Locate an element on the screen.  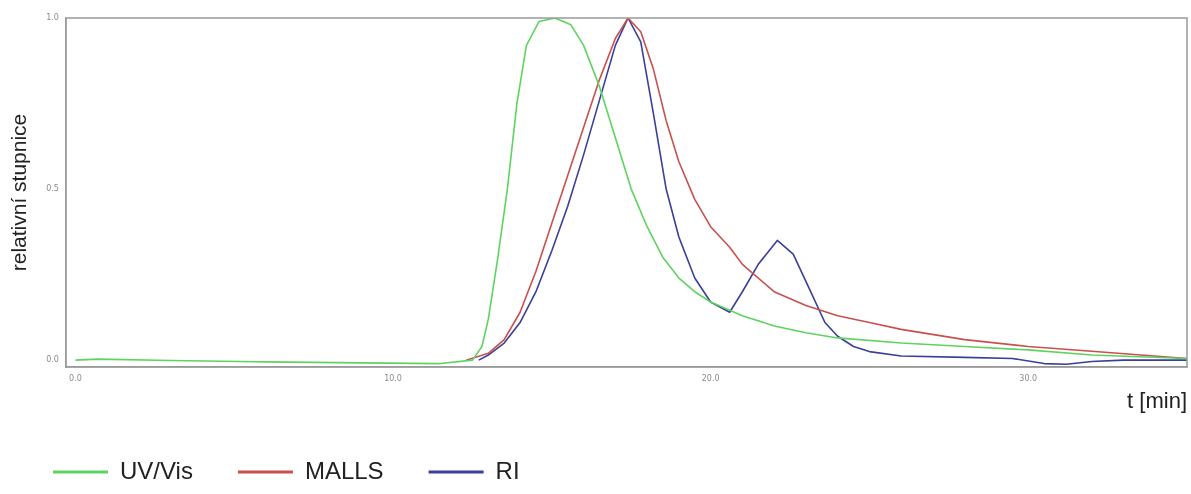
x-axis-title: t [min] is located at coordinates (1157, 400).